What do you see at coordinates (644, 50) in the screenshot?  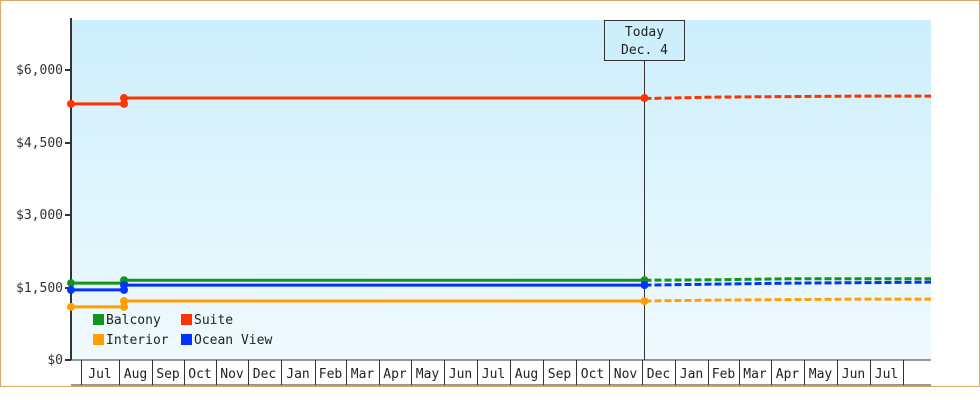 I see `today-date: Dec. 4` at bounding box center [644, 50].